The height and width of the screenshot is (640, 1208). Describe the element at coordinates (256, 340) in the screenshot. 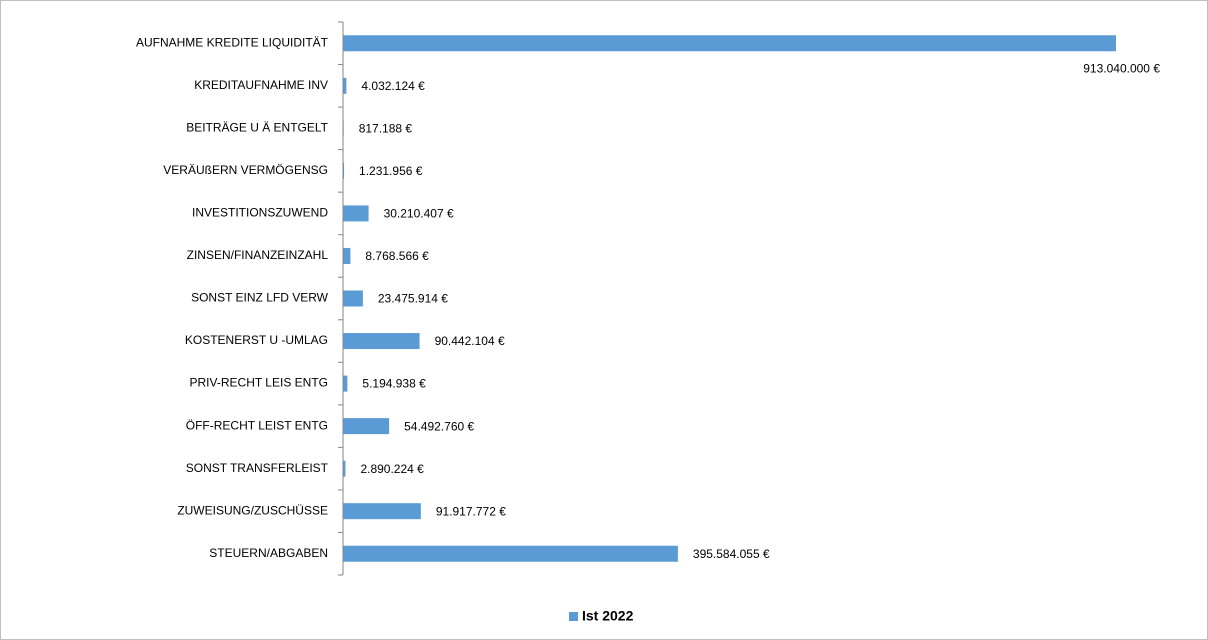

I see `category-label: KOSTENERST U -UMLAG` at that location.